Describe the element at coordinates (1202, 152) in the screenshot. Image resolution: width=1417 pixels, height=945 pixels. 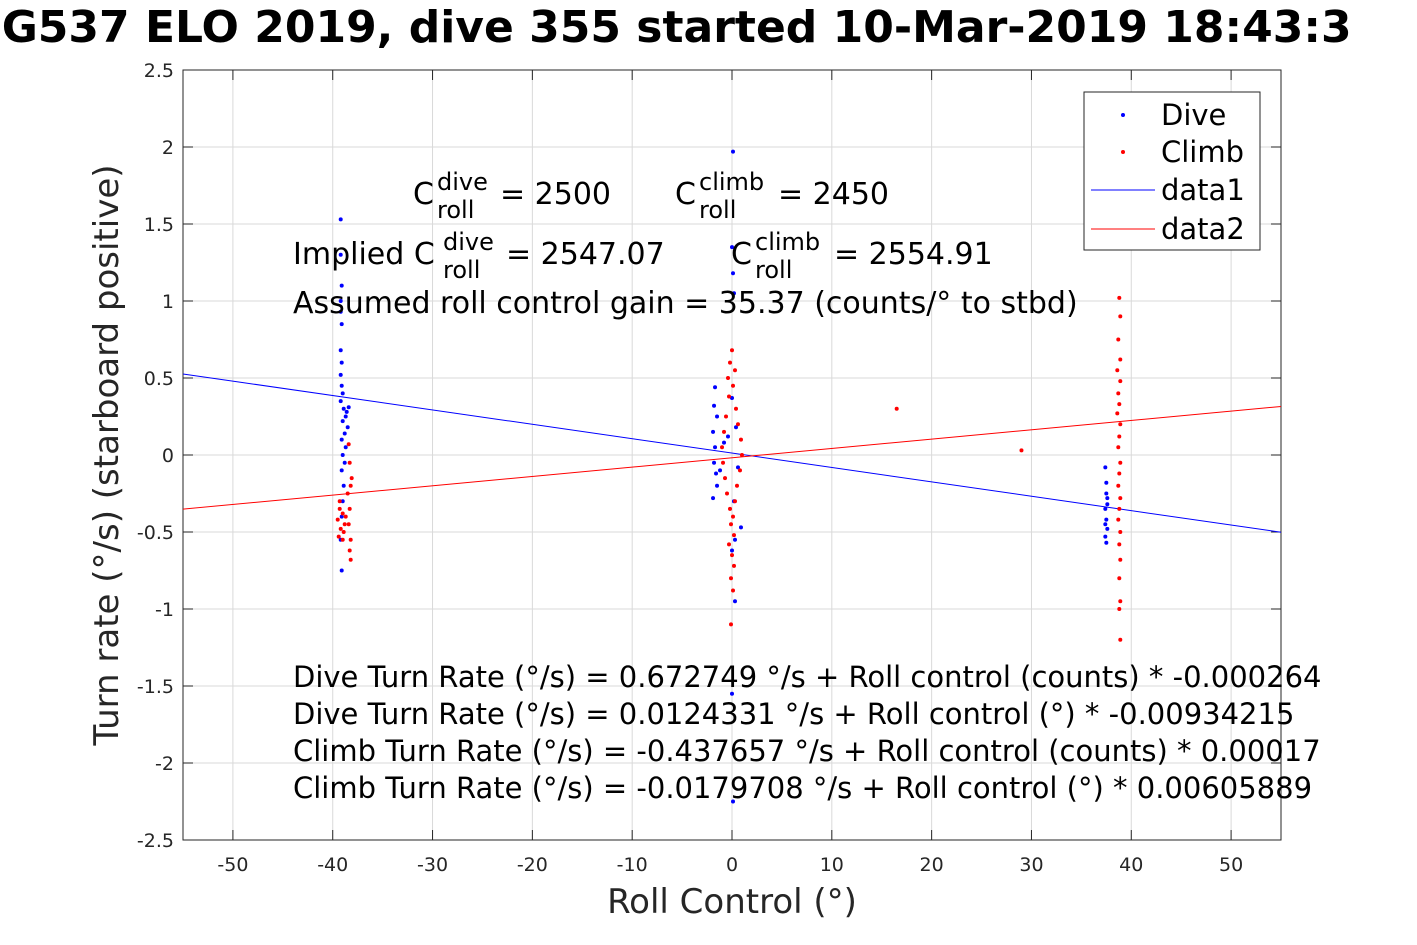
I see `legend-climb-label: Climb` at that location.